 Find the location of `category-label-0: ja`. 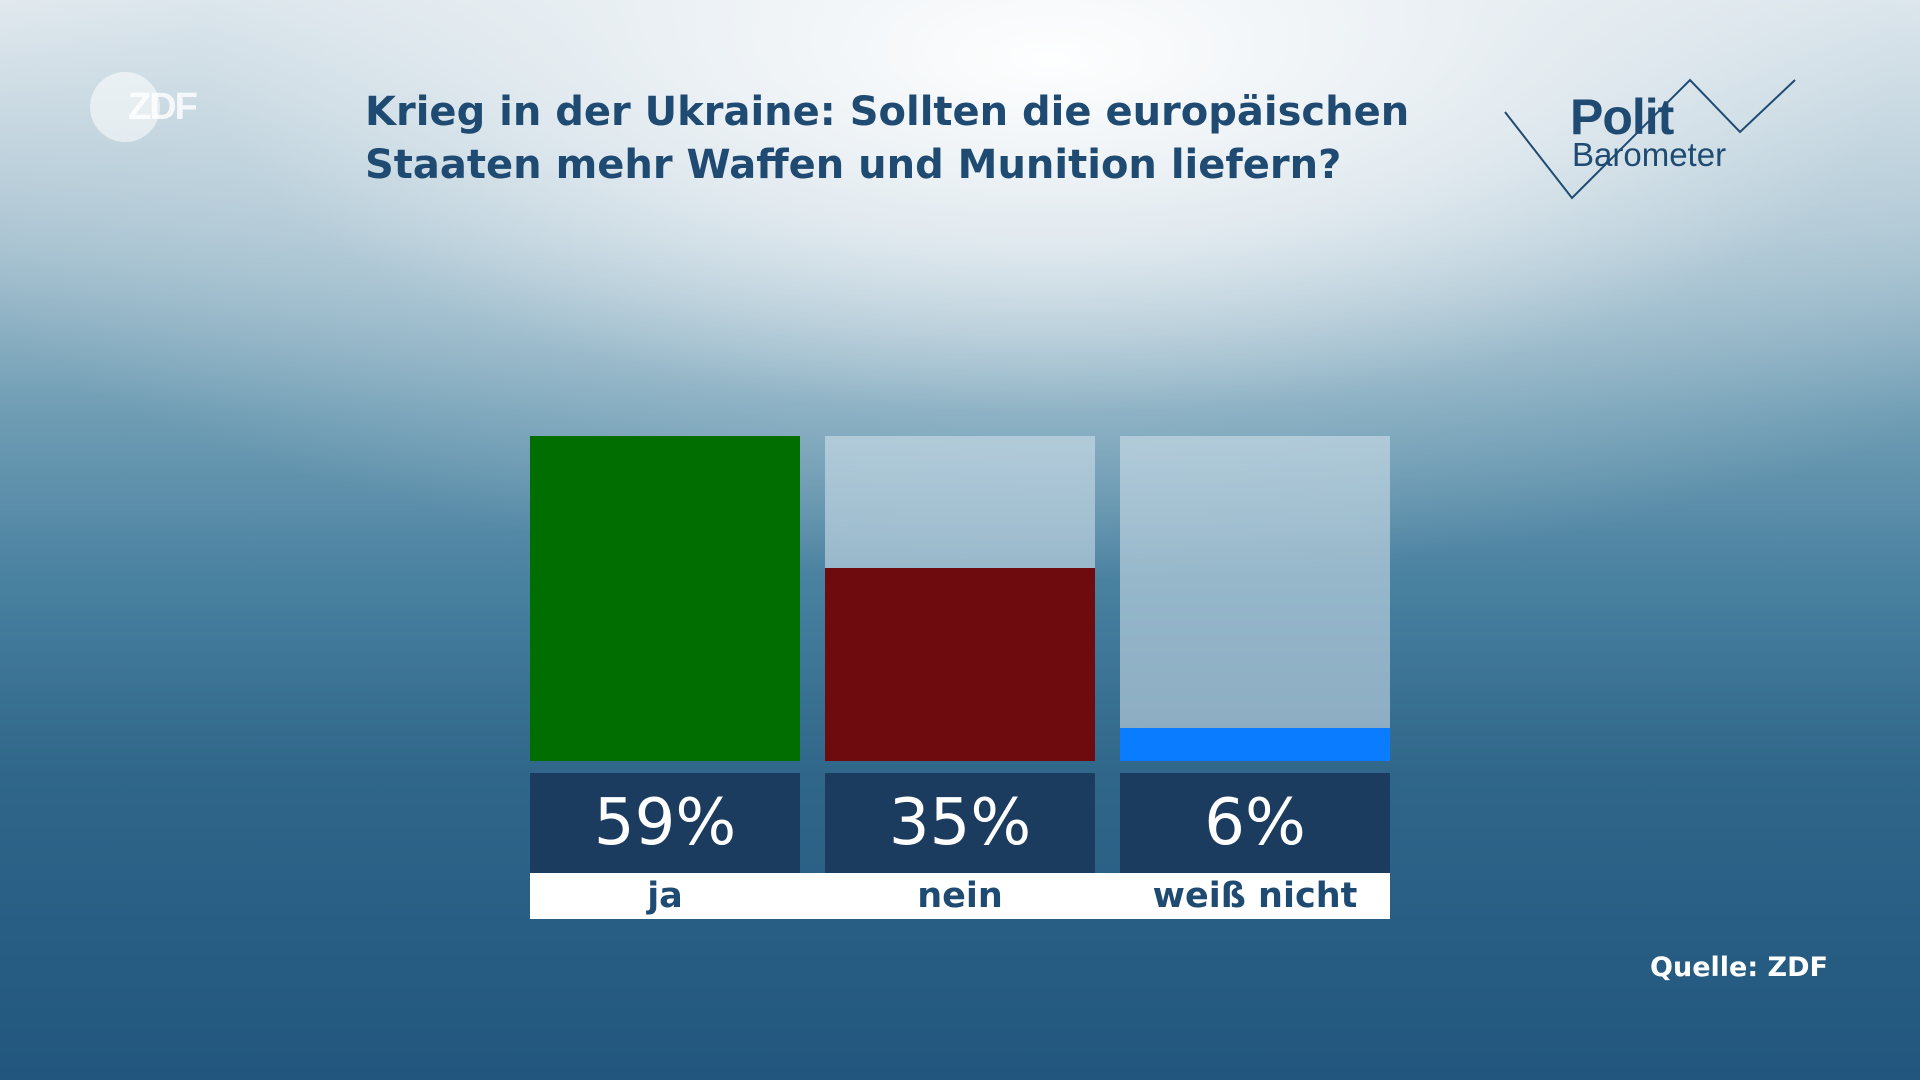

category-label-0: ja is located at coordinates (665, 896).